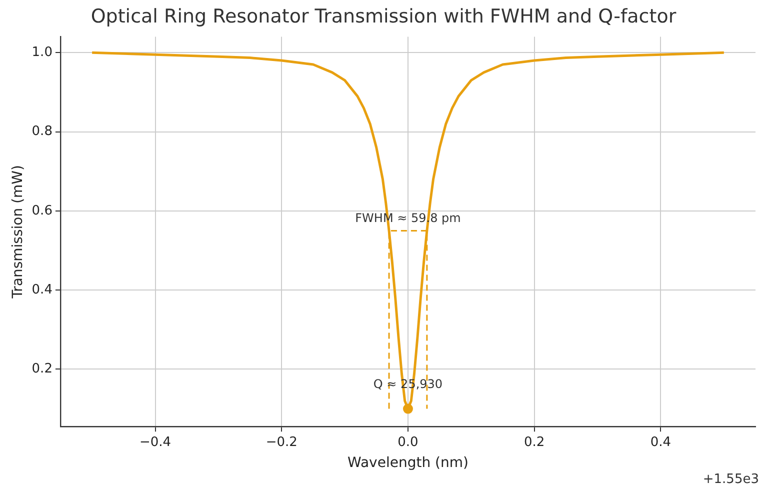 This screenshot has height=488, width=761. I want to click on y-tick-label: 0.4, so click(42, 290).